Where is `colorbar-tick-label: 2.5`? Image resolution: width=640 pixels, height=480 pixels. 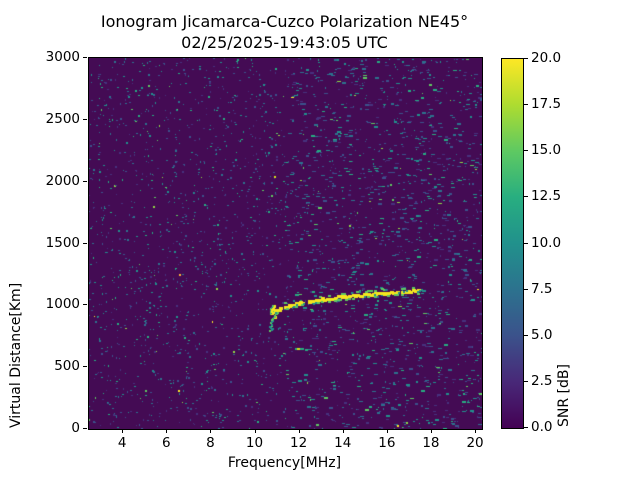 colorbar-tick-label: 2.5 is located at coordinates (542, 380).